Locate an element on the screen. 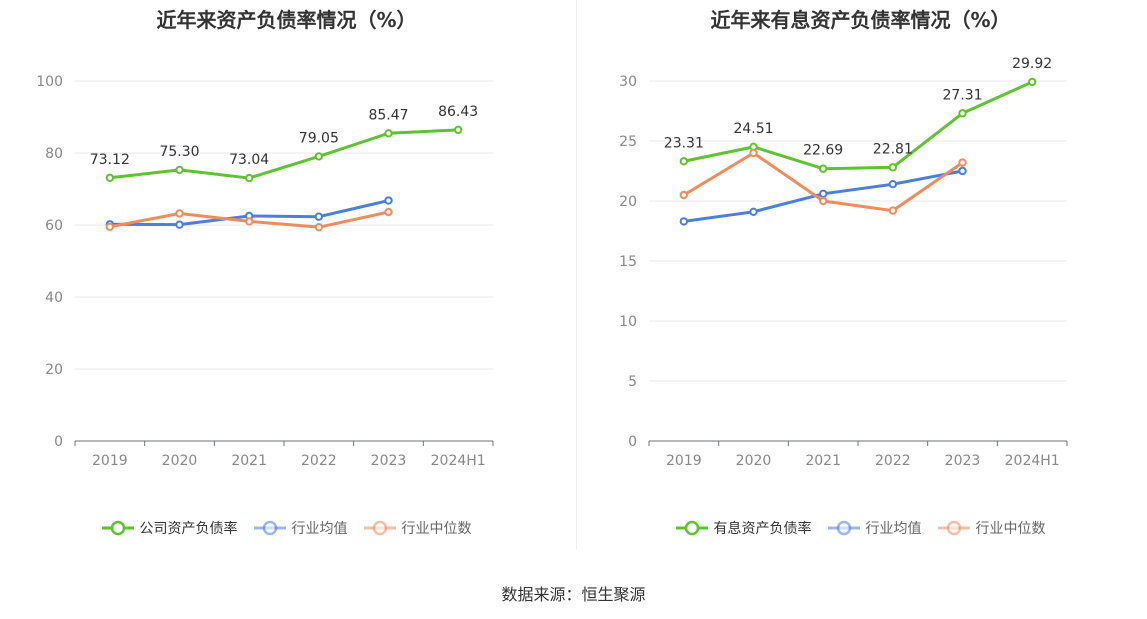 The height and width of the screenshot is (619, 1147). legend: 有息资产负债率 行业均值 行业中位数 is located at coordinates (860, 528).